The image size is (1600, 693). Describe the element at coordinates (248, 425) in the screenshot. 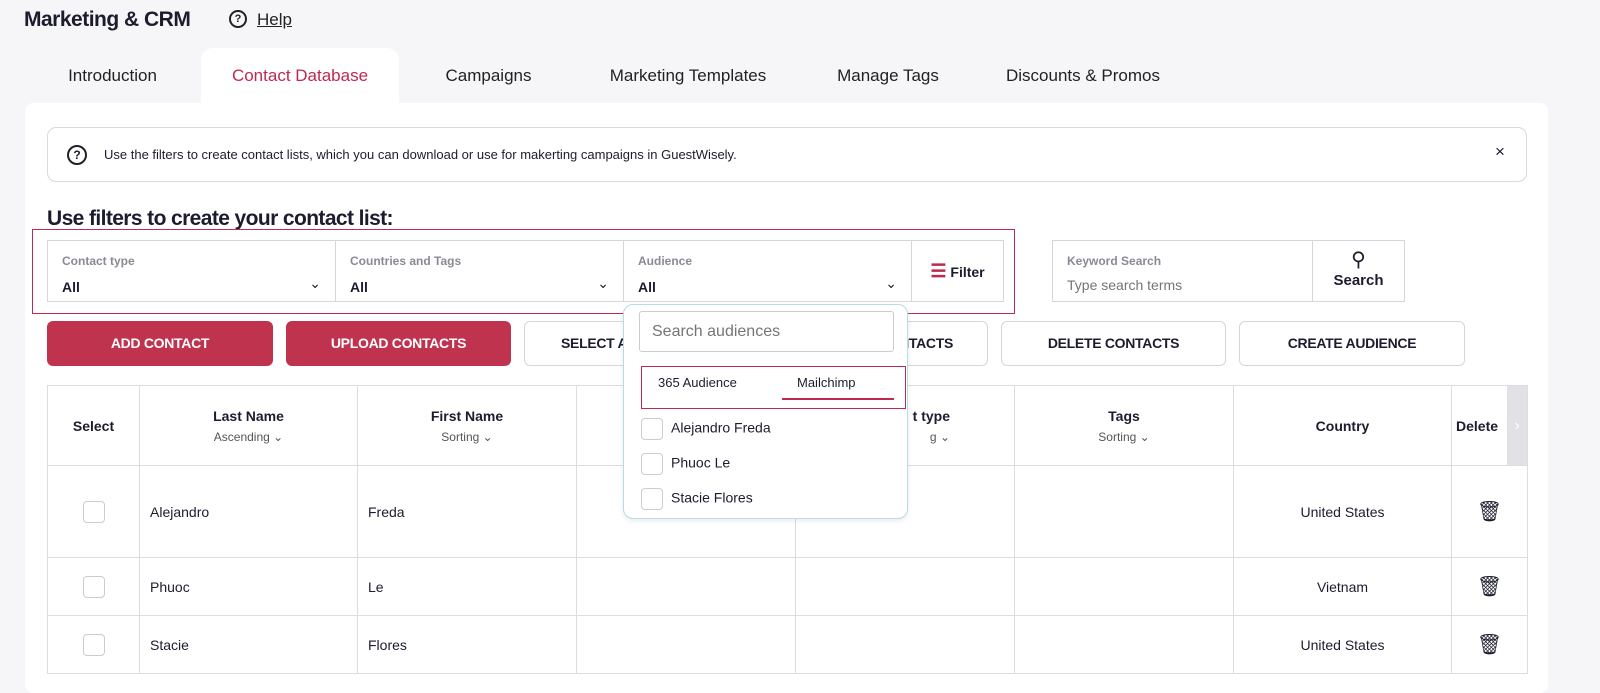

I see `col-last-name: Last Name Ascending ⌄` at that location.